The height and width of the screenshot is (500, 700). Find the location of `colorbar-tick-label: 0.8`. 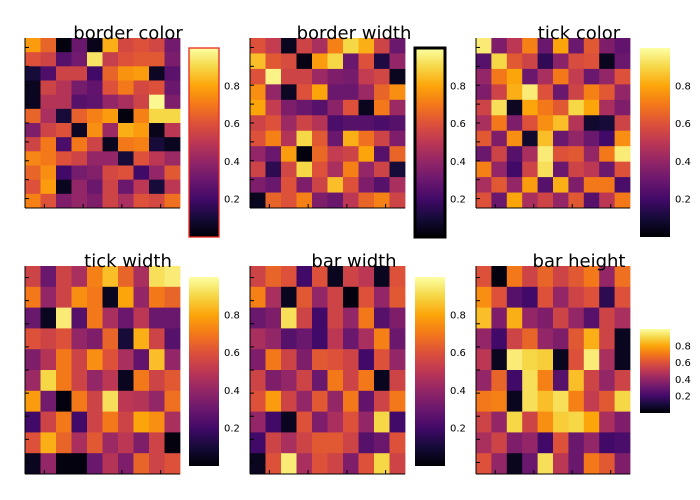

colorbar-tick-label: 0.8 is located at coordinates (232, 86).